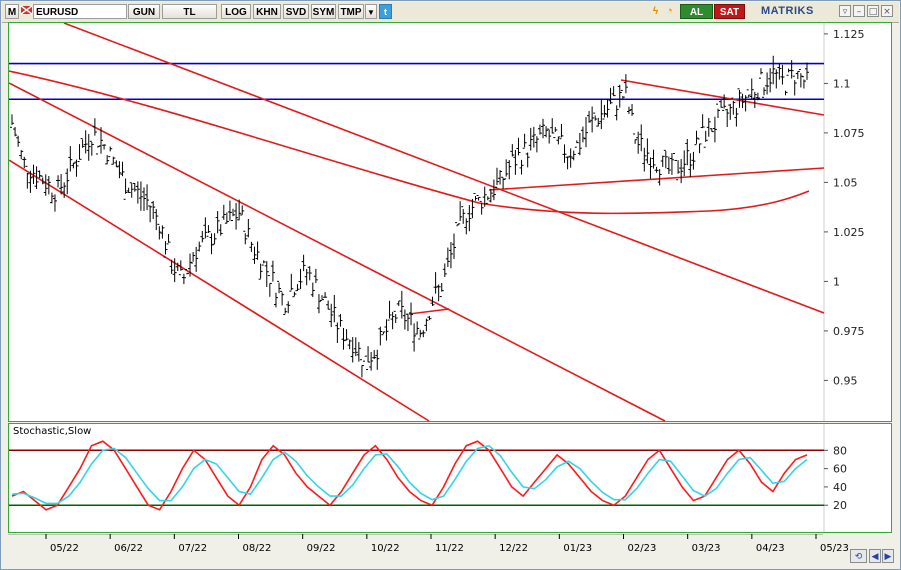 Image resolution: width=901 pixels, height=570 pixels. What do you see at coordinates (875, 556) in the screenshot?
I see `scroll-left-icon: ◀` at bounding box center [875, 556].